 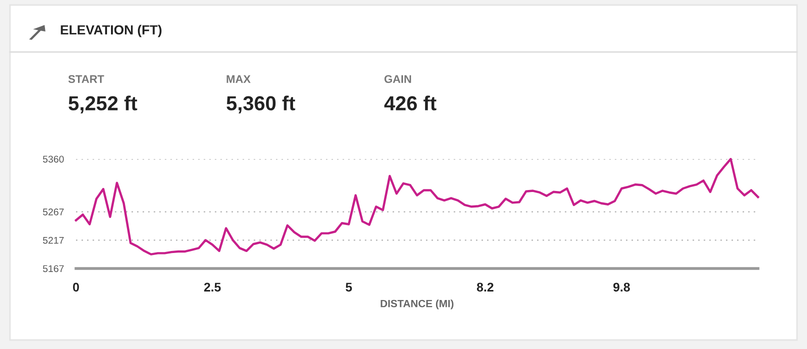 What do you see at coordinates (485, 287) in the screenshot?
I see `x-tick-label: 8.2` at bounding box center [485, 287].